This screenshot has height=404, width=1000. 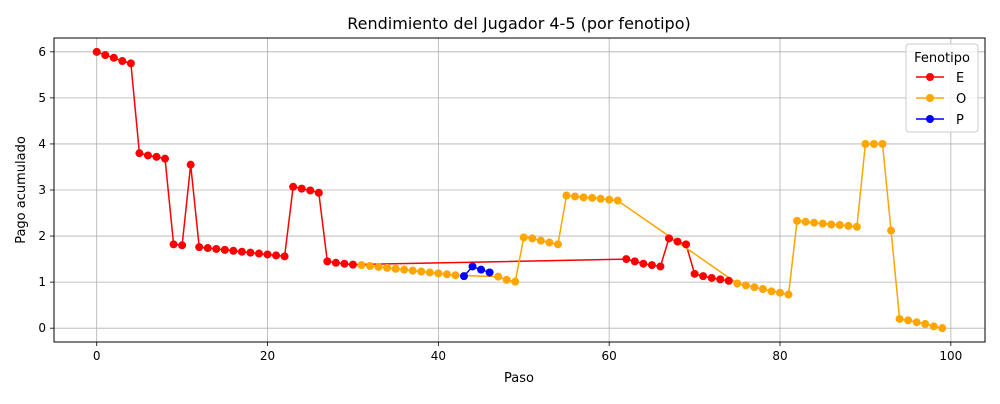 I want to click on y-tick-label: 5, so click(x=42, y=98).